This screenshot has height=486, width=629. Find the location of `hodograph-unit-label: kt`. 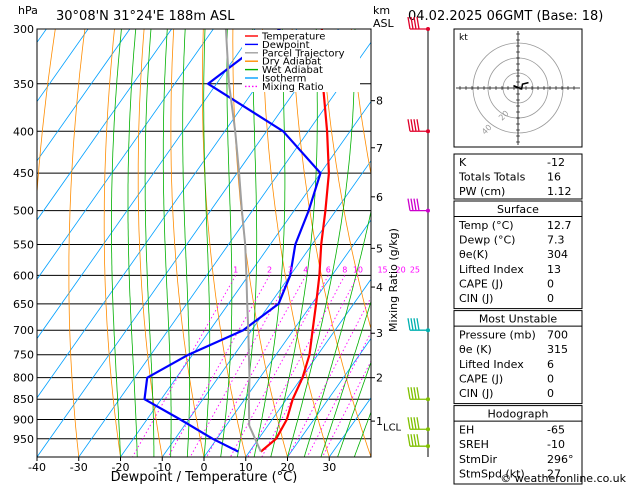

hodograph-unit-label: kt is located at coordinates (463, 38).